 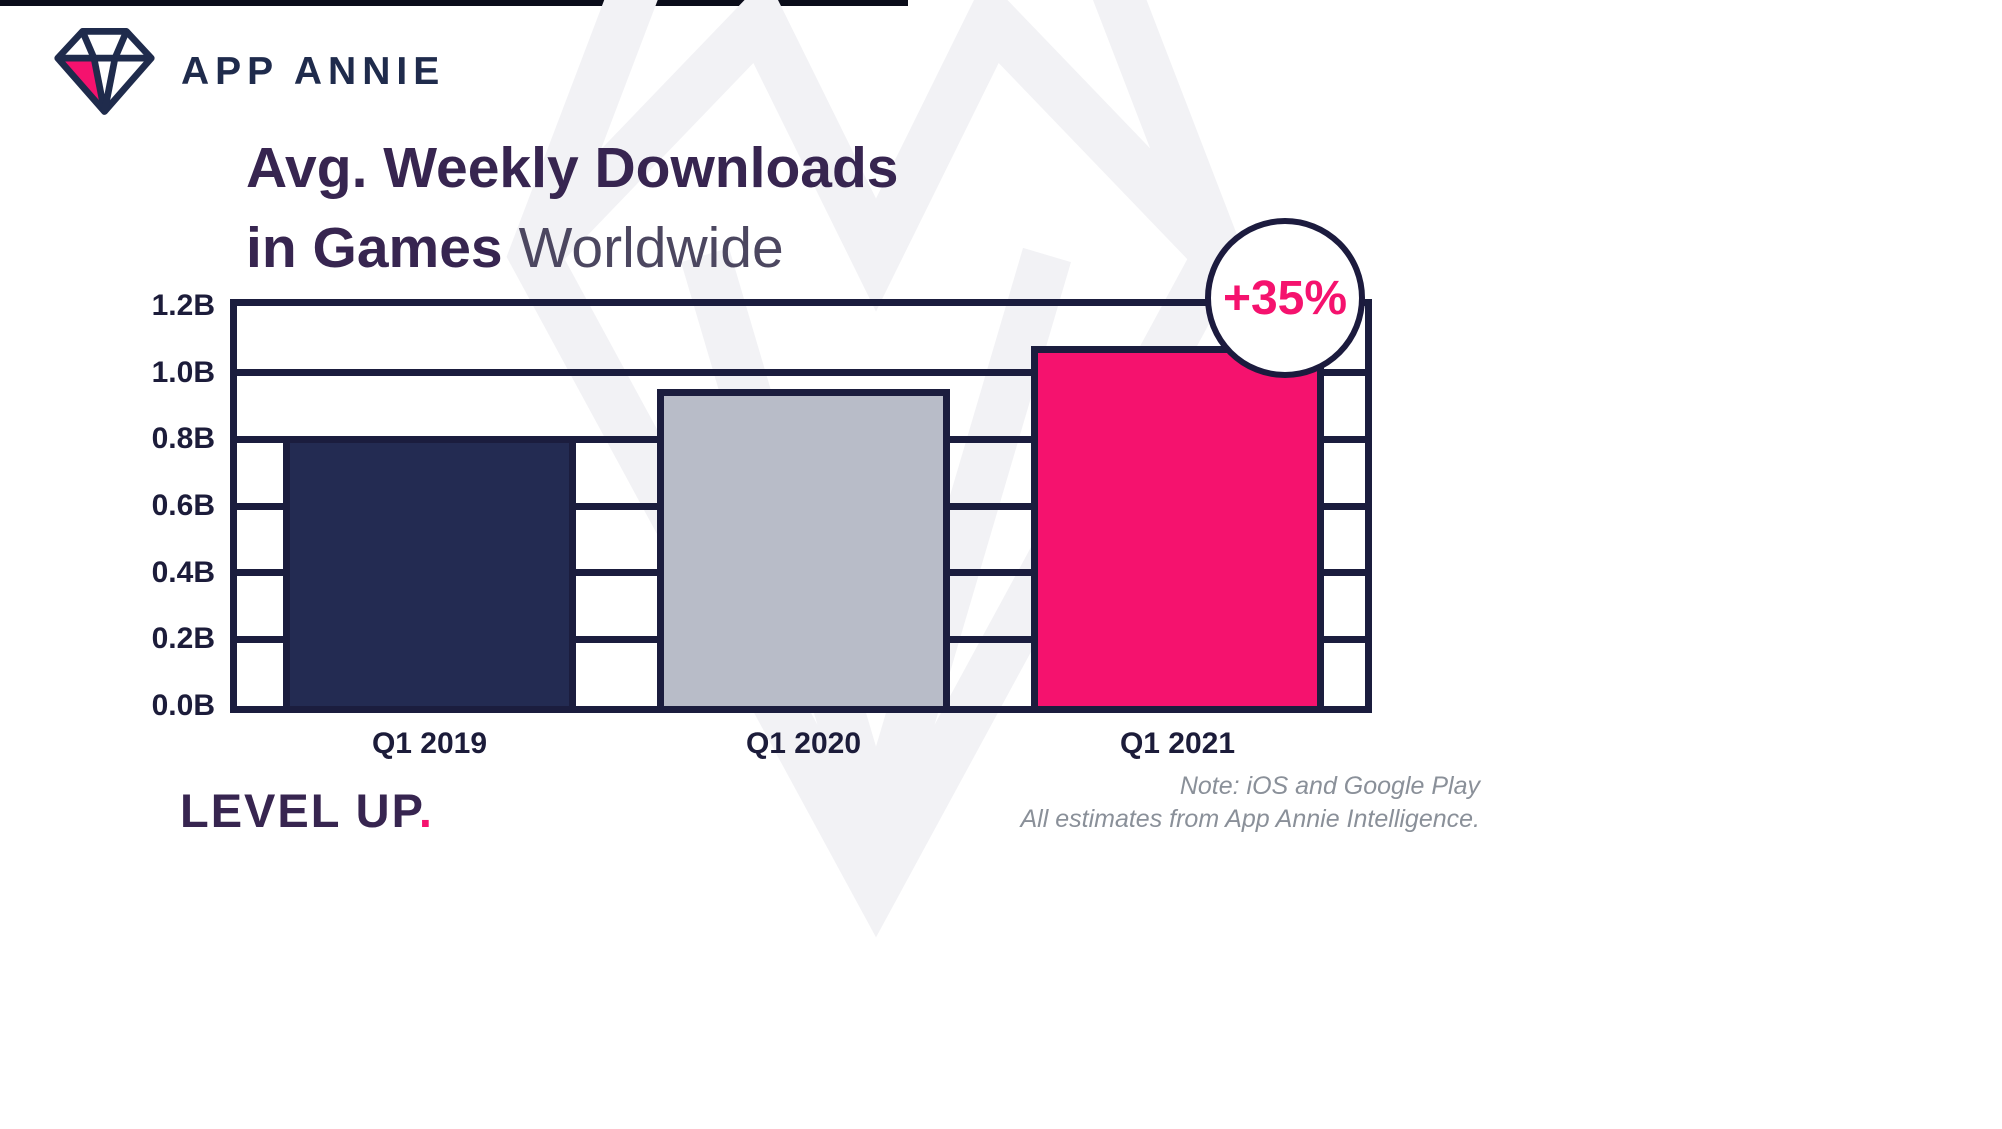 What do you see at coordinates (1329, 786) in the screenshot?
I see `source-note-line1: Note: iOS and Google Play` at bounding box center [1329, 786].